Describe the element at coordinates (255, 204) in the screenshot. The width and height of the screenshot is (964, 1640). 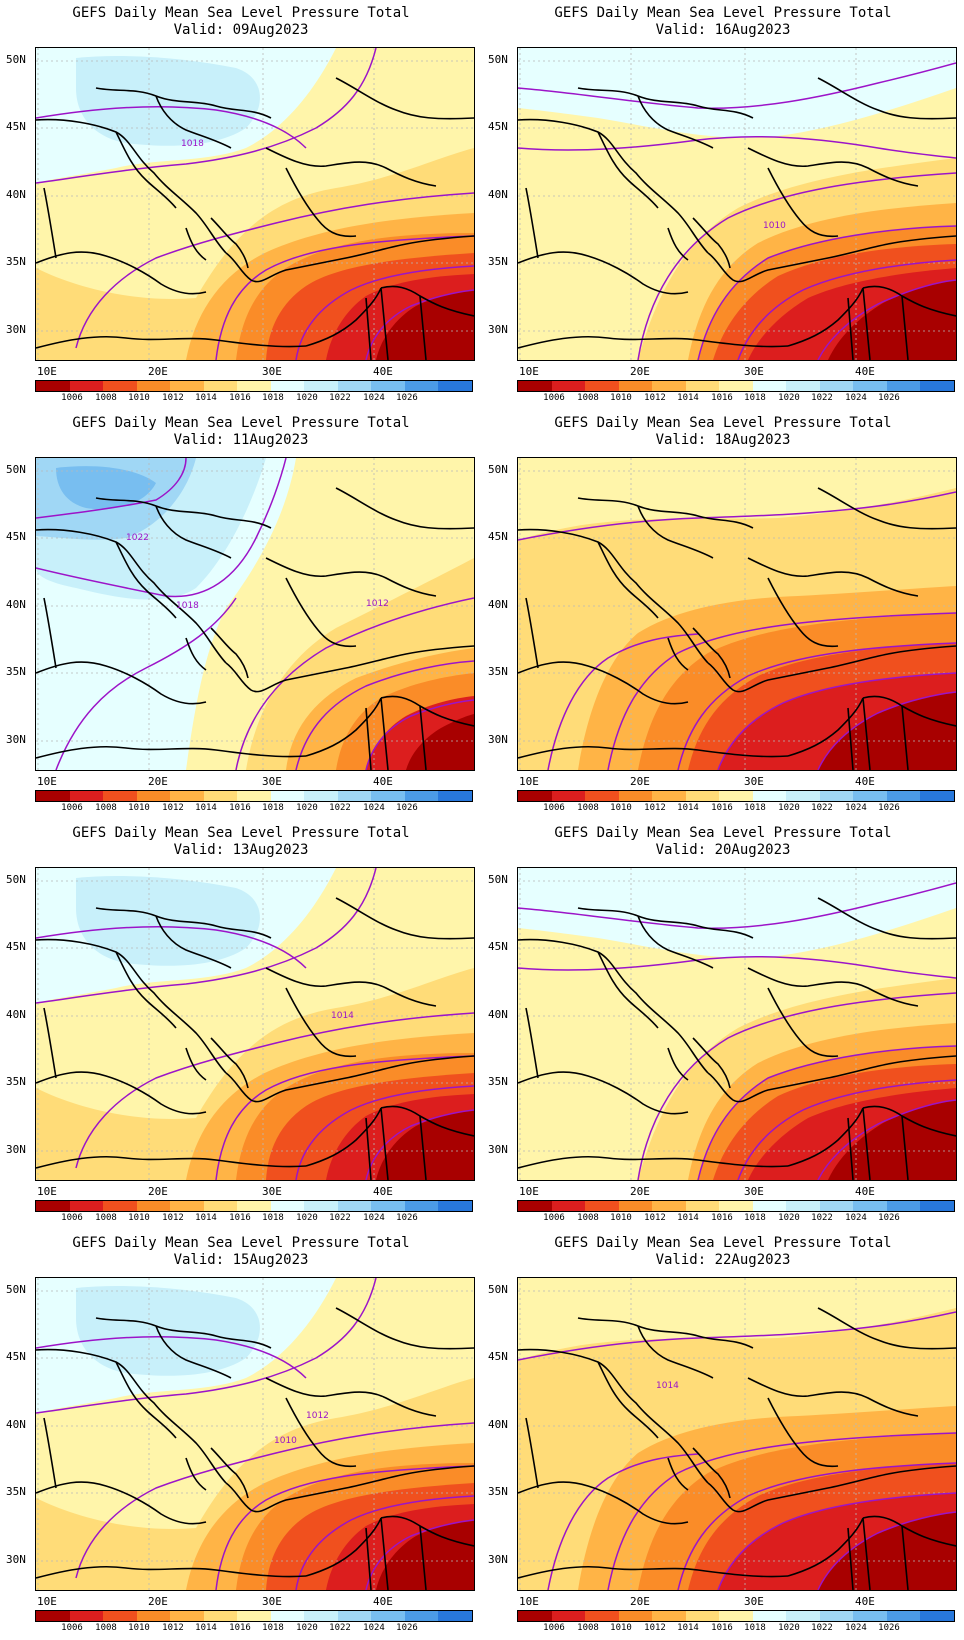
I see `pressure-map-svg: 1018` at that location.